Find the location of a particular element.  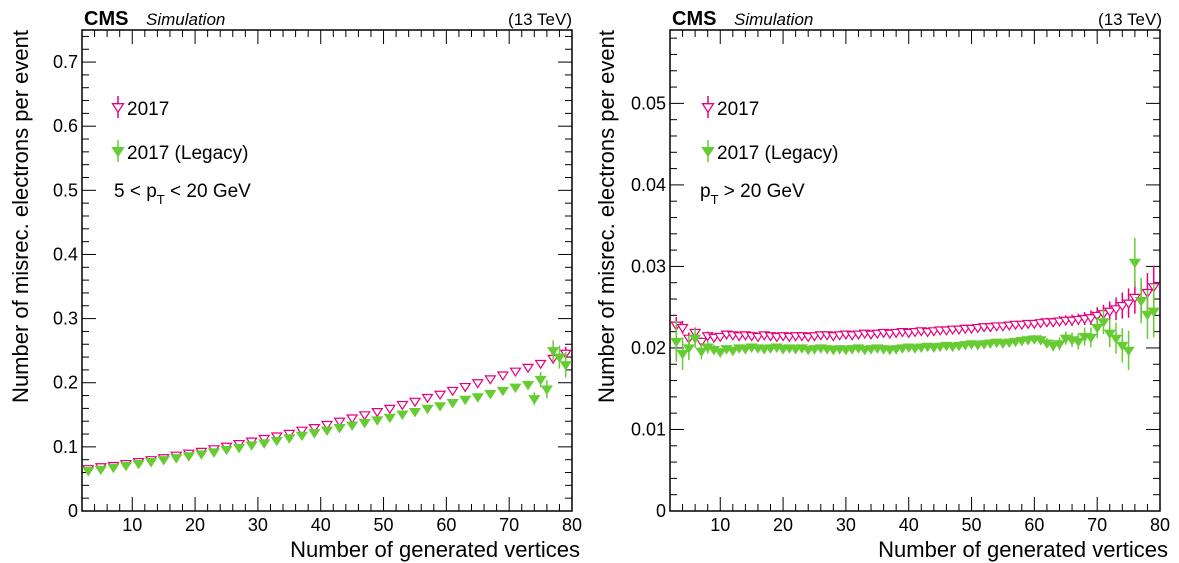

x-tick-label: 40 is located at coordinates (321, 525).